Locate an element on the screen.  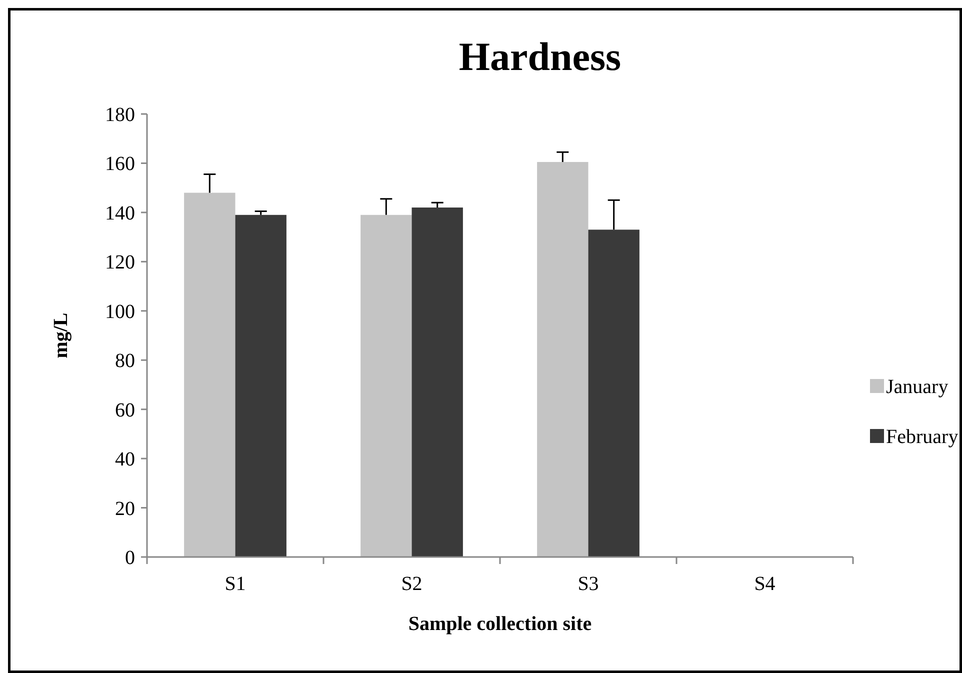
x-tick-label: S1 is located at coordinates (235, 584).